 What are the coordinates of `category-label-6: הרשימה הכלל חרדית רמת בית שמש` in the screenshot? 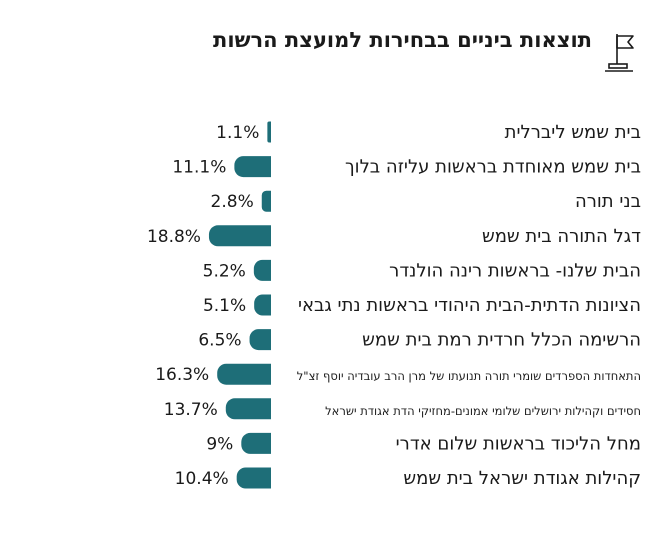 It's located at (501, 340).